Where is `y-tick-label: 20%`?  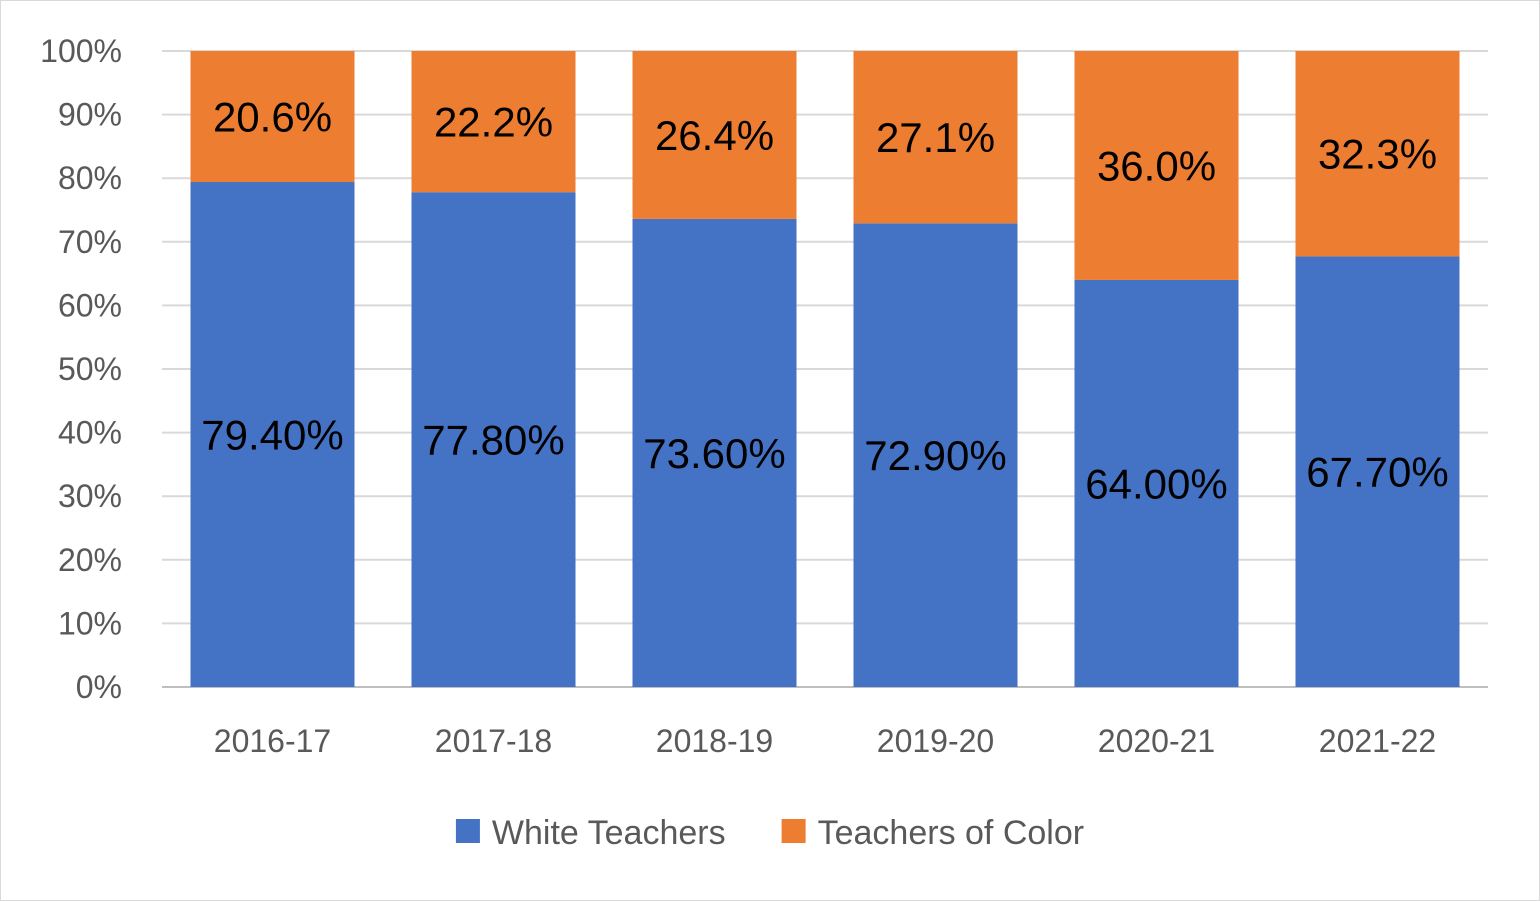
y-tick-label: 20% is located at coordinates (90, 560).